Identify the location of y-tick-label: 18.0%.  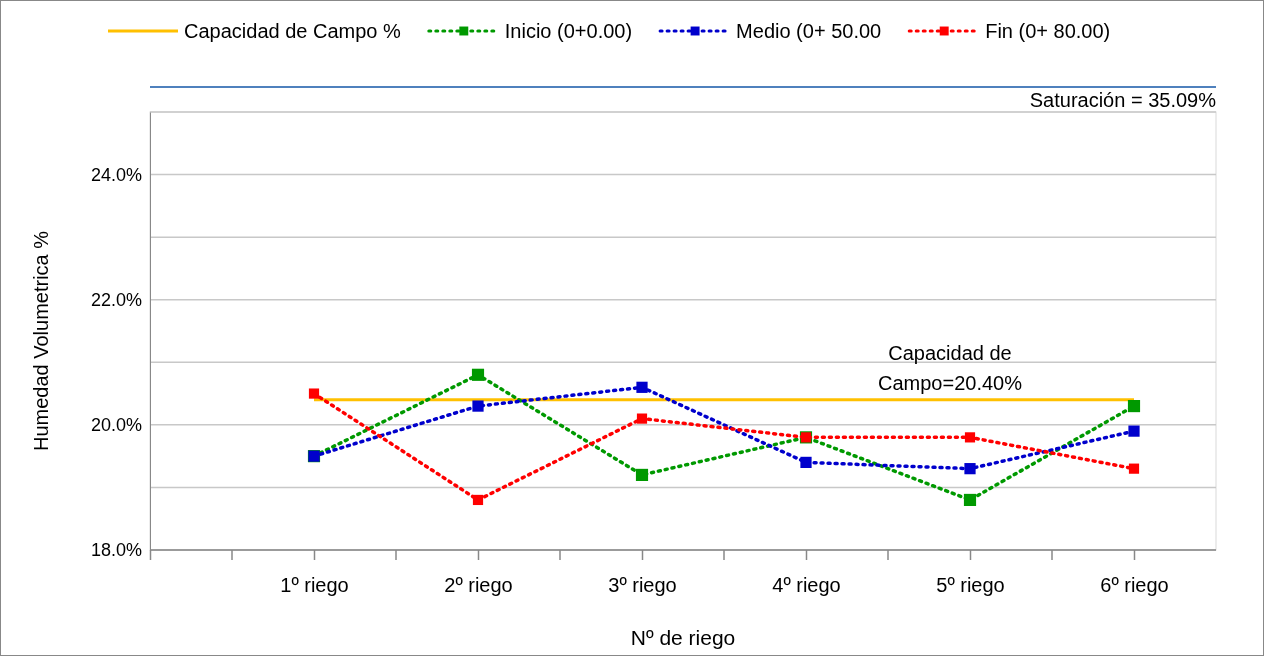
(116, 550).